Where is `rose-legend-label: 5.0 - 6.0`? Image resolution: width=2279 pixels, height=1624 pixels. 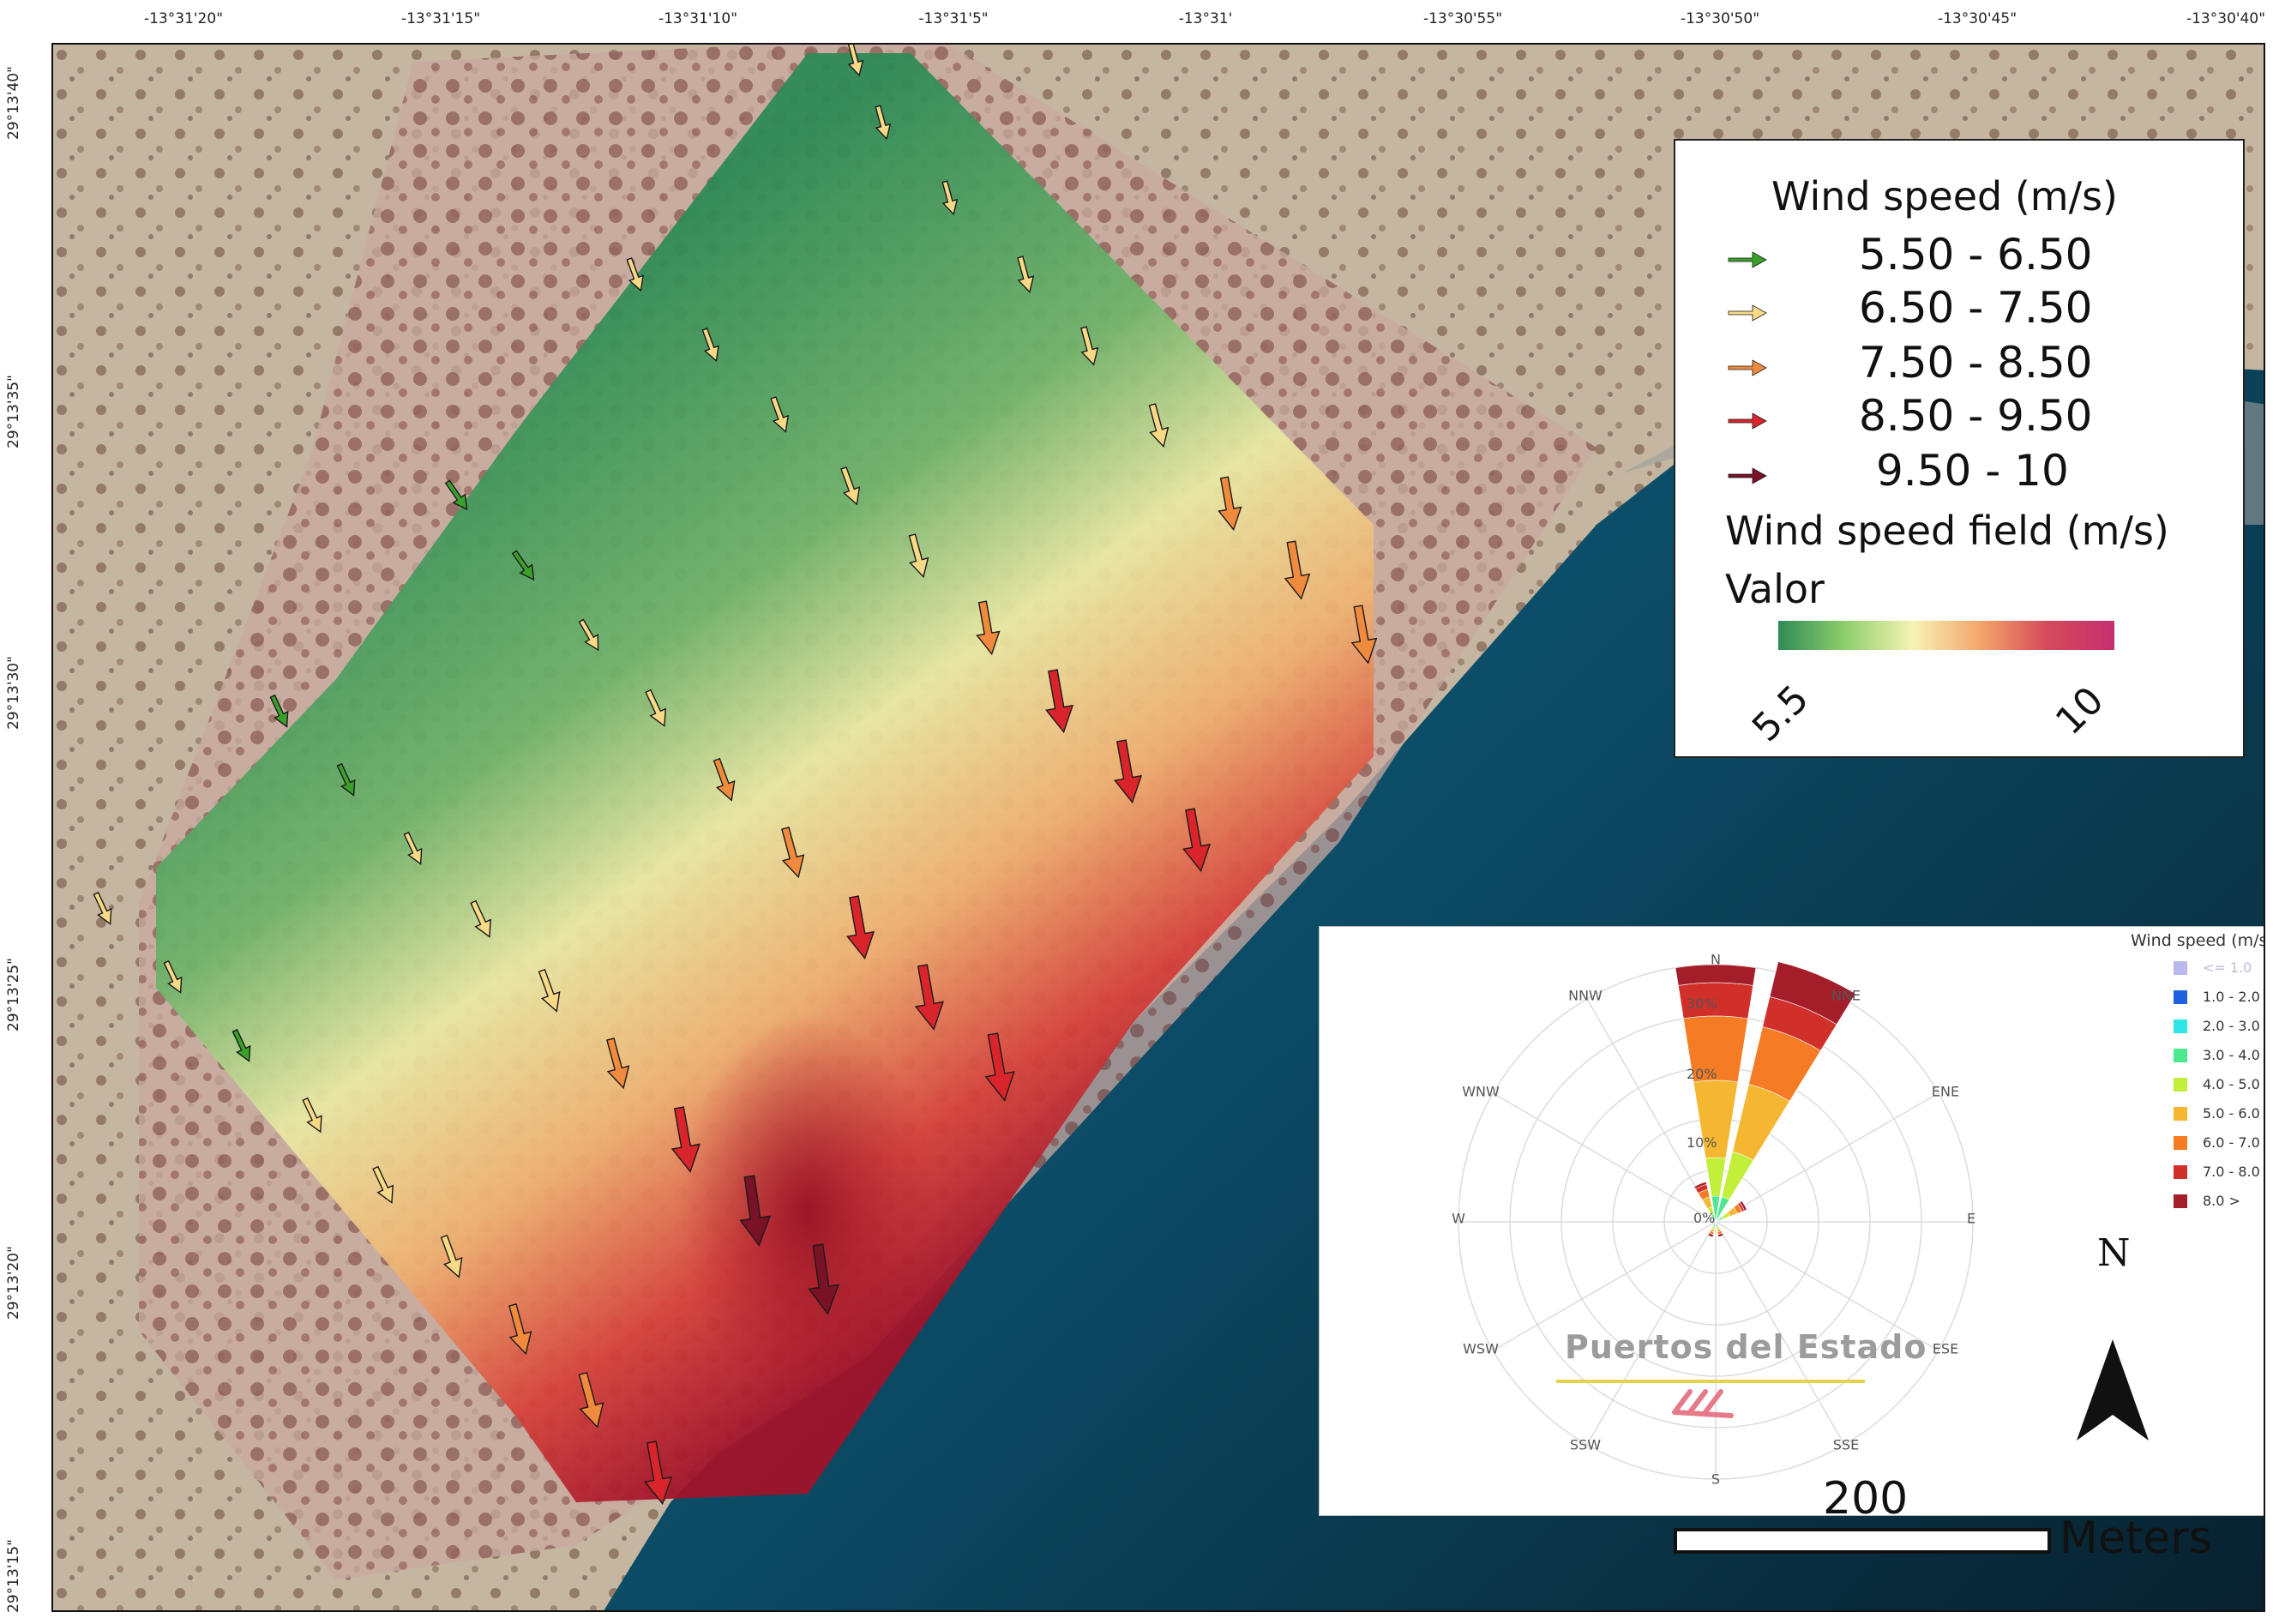 rose-legend-label: 5.0 - 6.0 is located at coordinates (2231, 1113).